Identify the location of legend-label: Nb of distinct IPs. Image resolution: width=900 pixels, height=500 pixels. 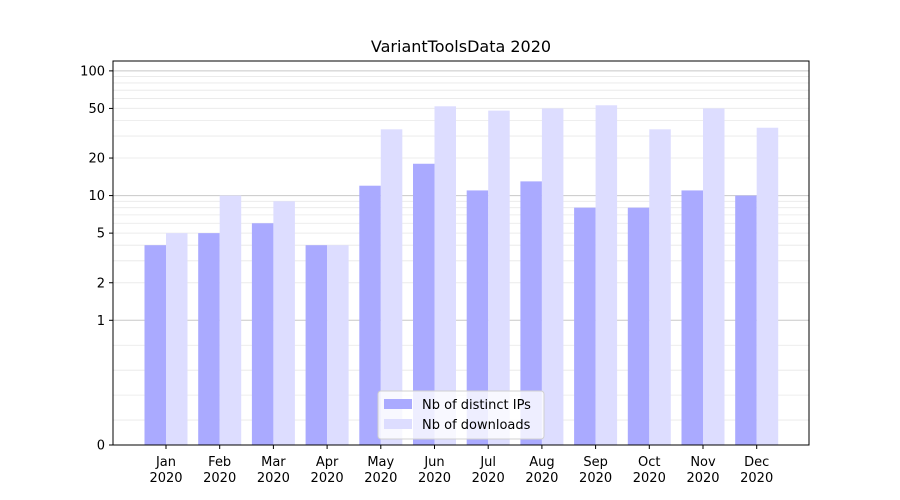
(476, 405).